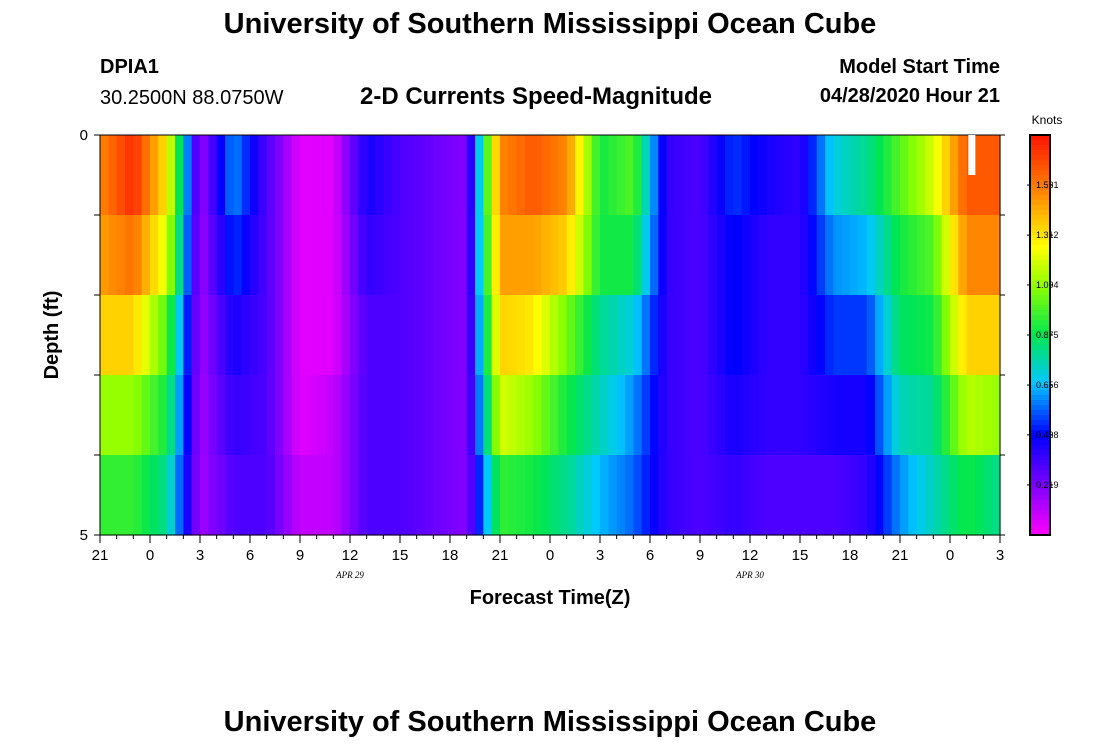 The image size is (1100, 750). I want to click on x-tick-label: 21, so click(900, 555).